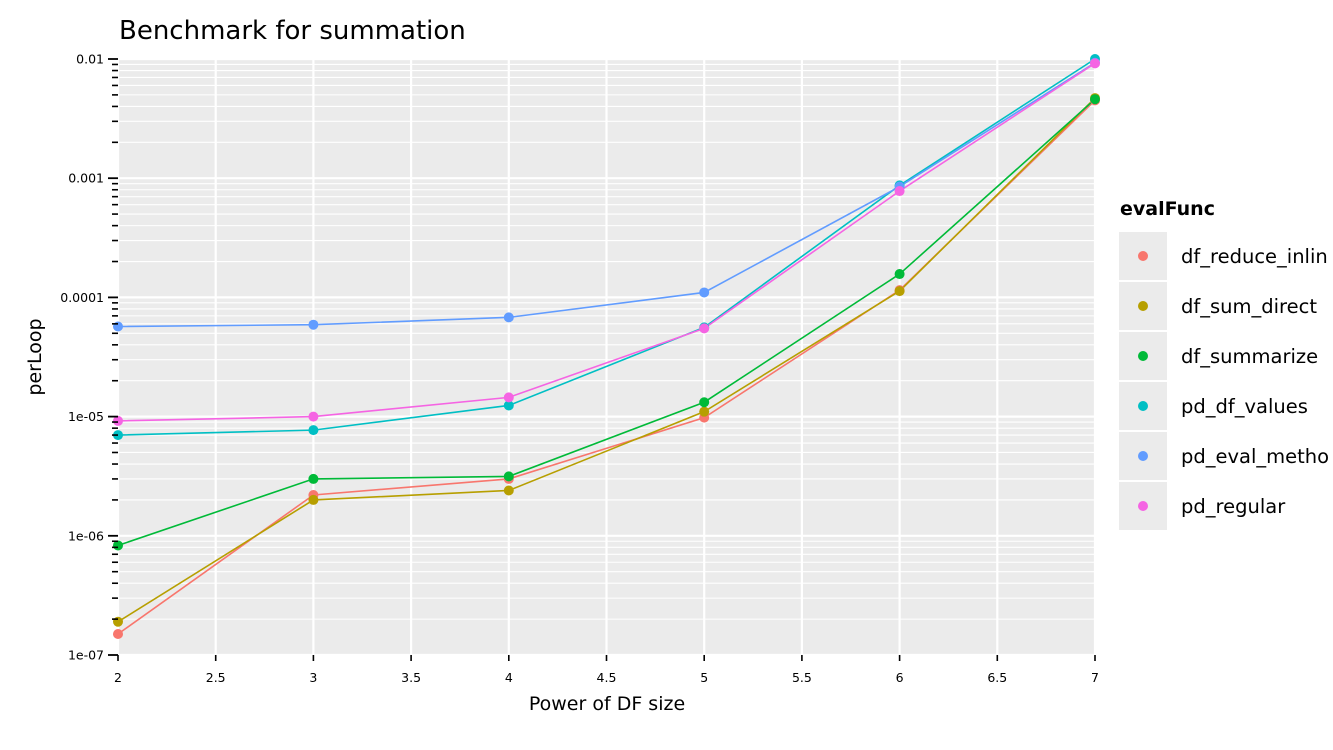 The height and width of the screenshot is (750, 1333). I want to click on x-axis-title: Power of DF size, so click(607, 704).